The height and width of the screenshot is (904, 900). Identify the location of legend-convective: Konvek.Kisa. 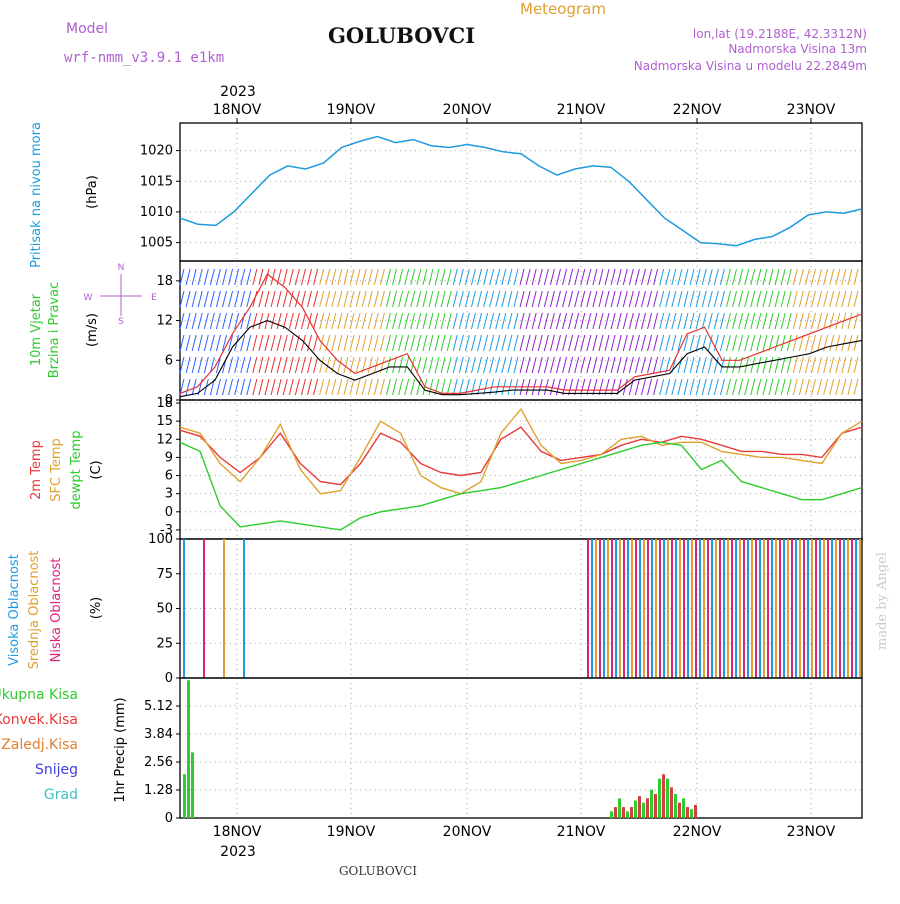
(39, 720).